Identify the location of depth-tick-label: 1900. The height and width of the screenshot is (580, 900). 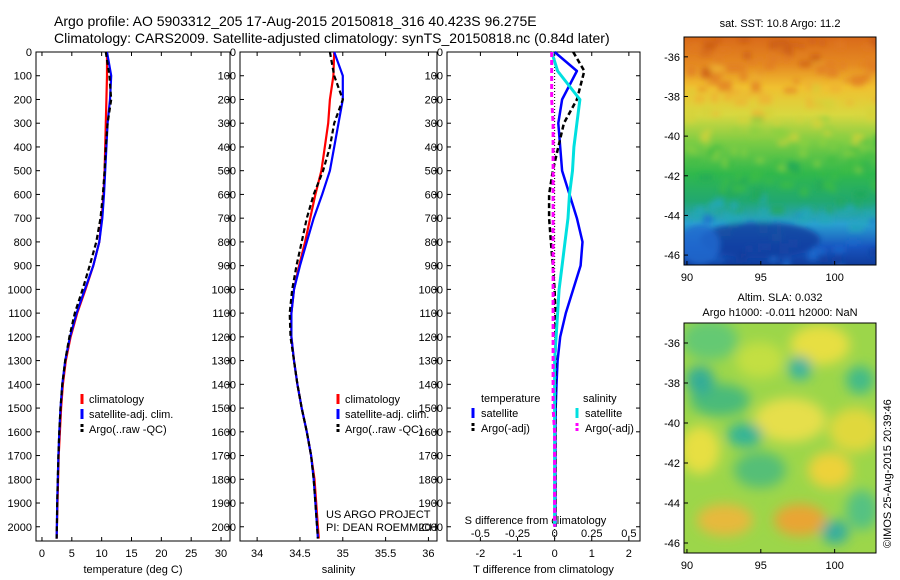
(431, 504).